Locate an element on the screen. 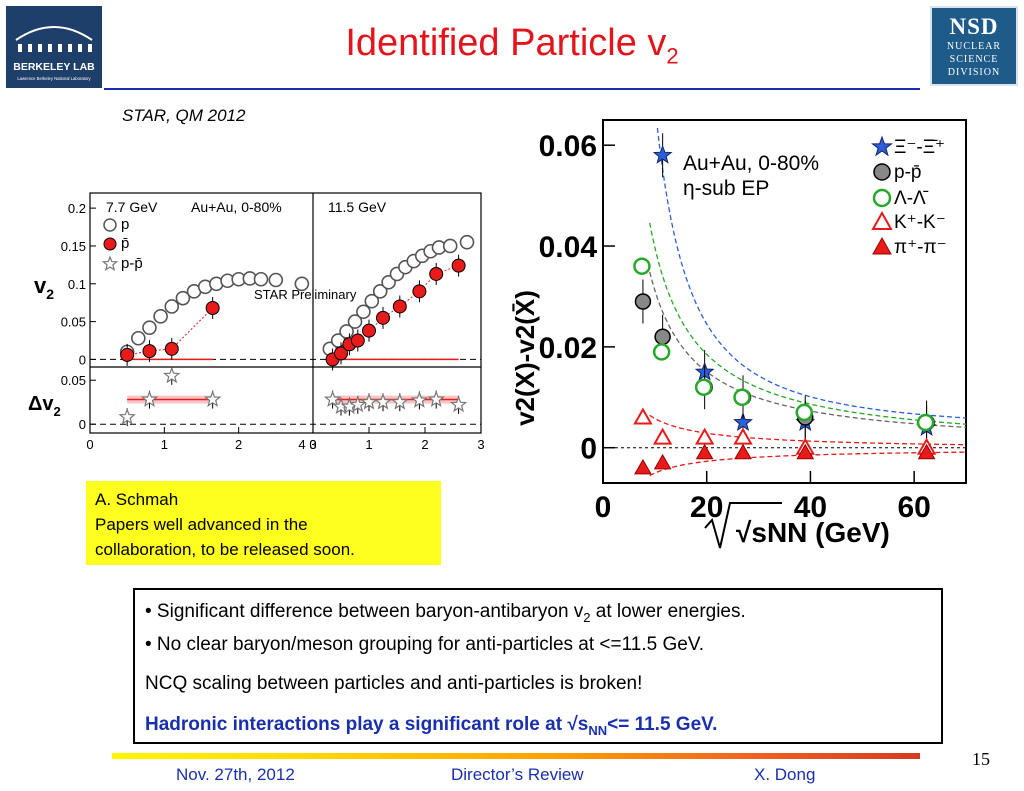  y-tick-label: 0.15 is located at coordinates (73, 246).